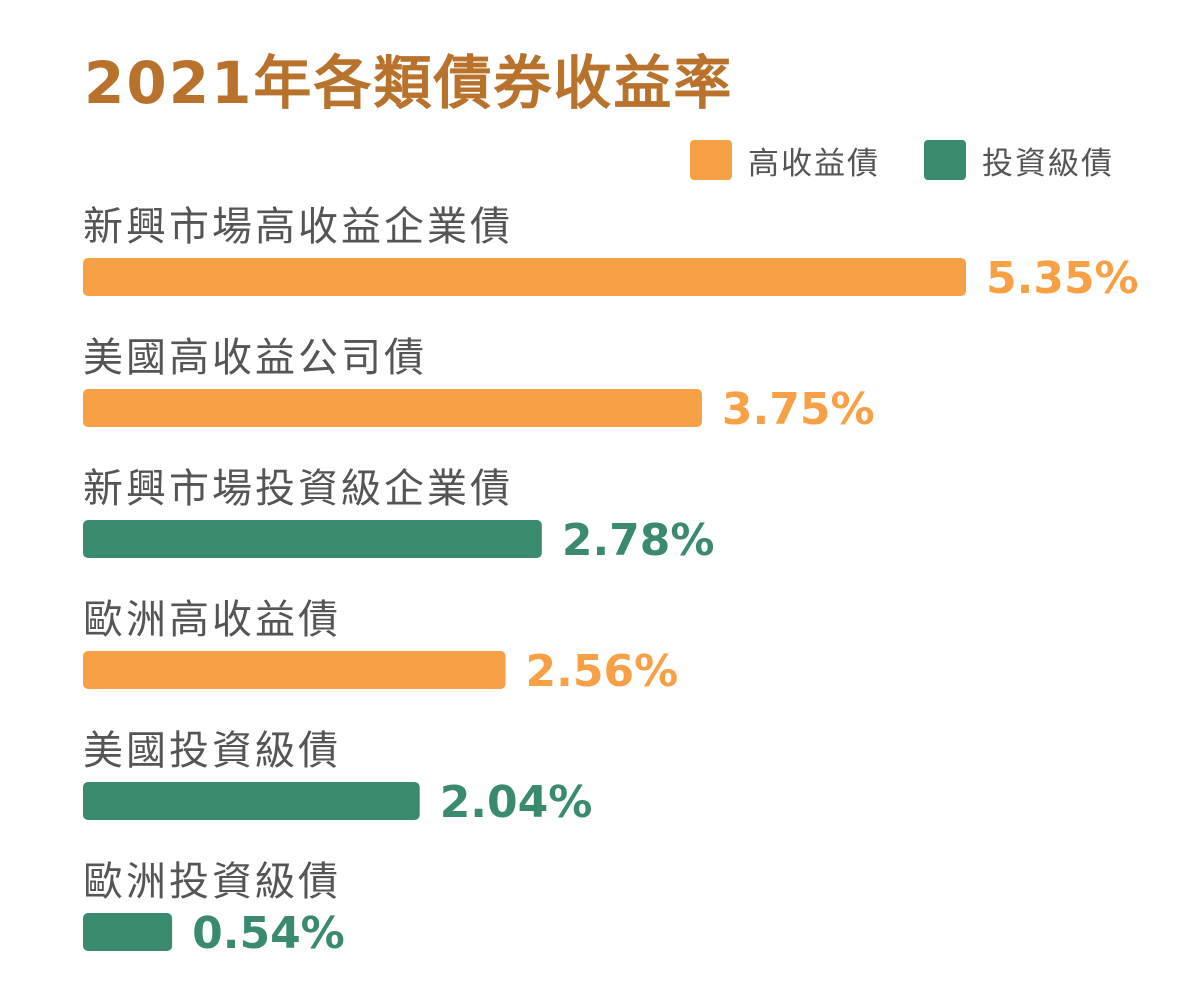 The width and height of the screenshot is (1201, 1001). Describe the element at coordinates (212, 620) in the screenshot. I see `category-label: 歐洲高收益債` at that location.